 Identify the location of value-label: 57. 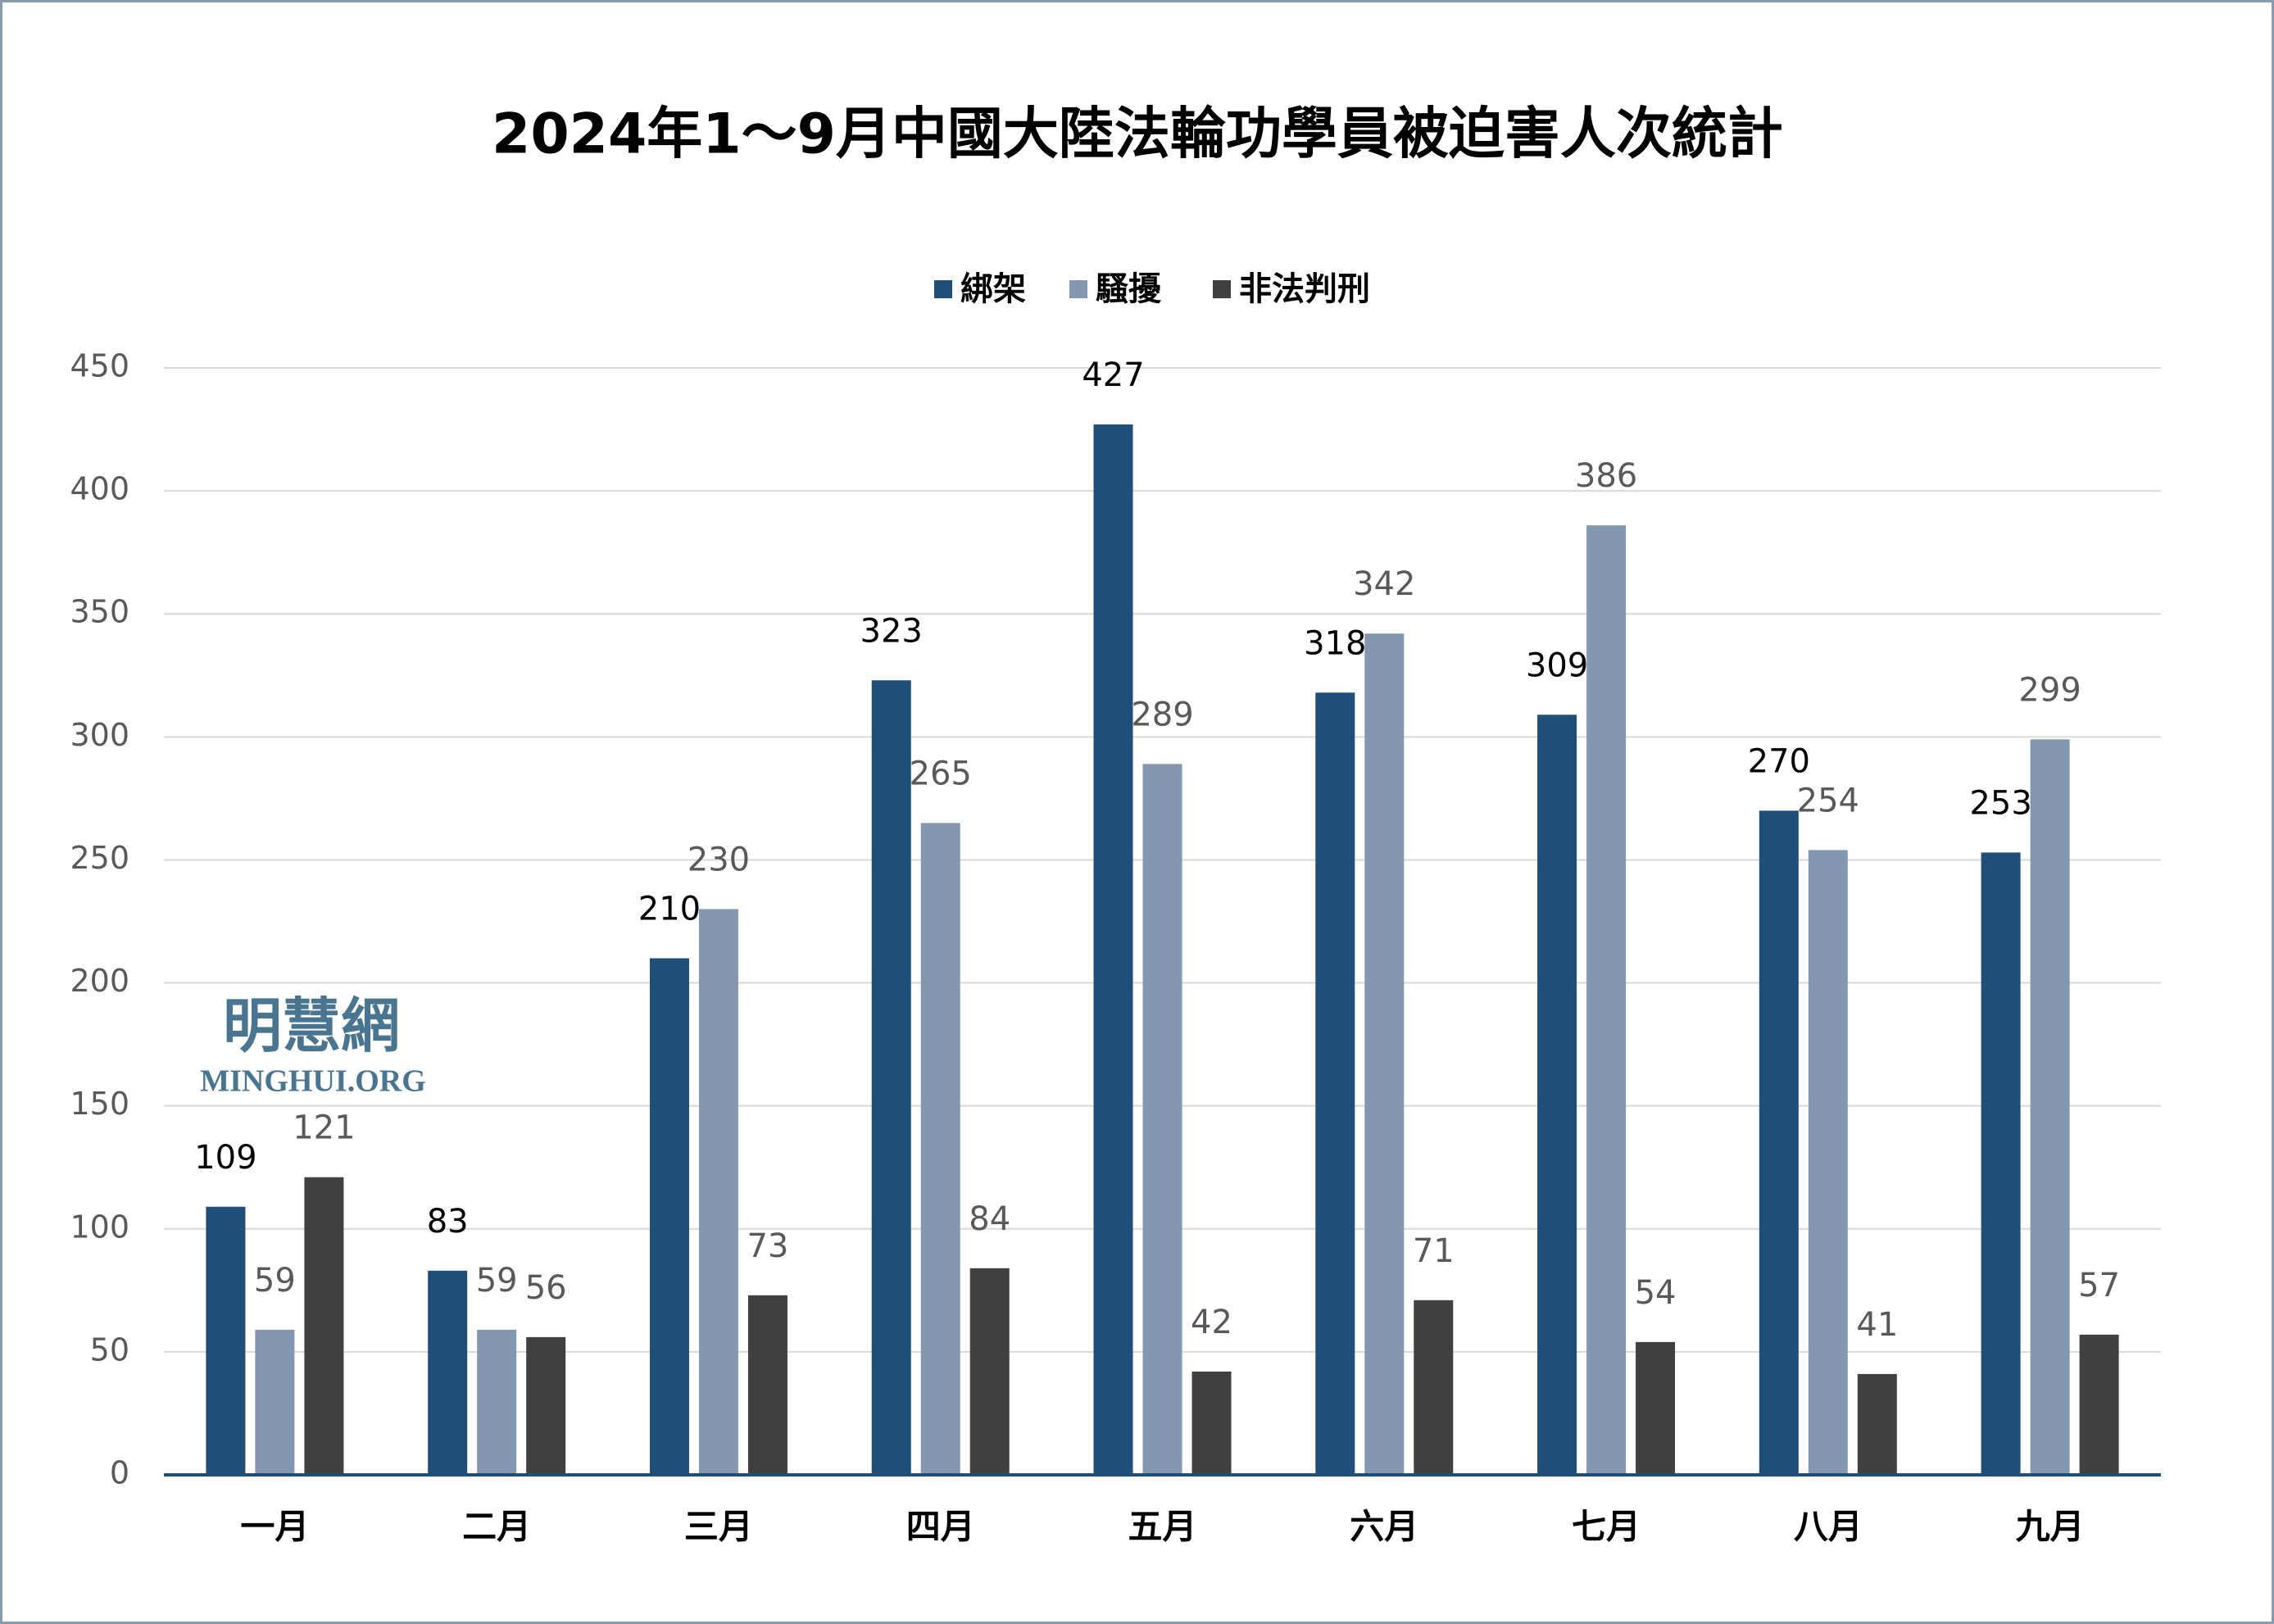
(2099, 1285).